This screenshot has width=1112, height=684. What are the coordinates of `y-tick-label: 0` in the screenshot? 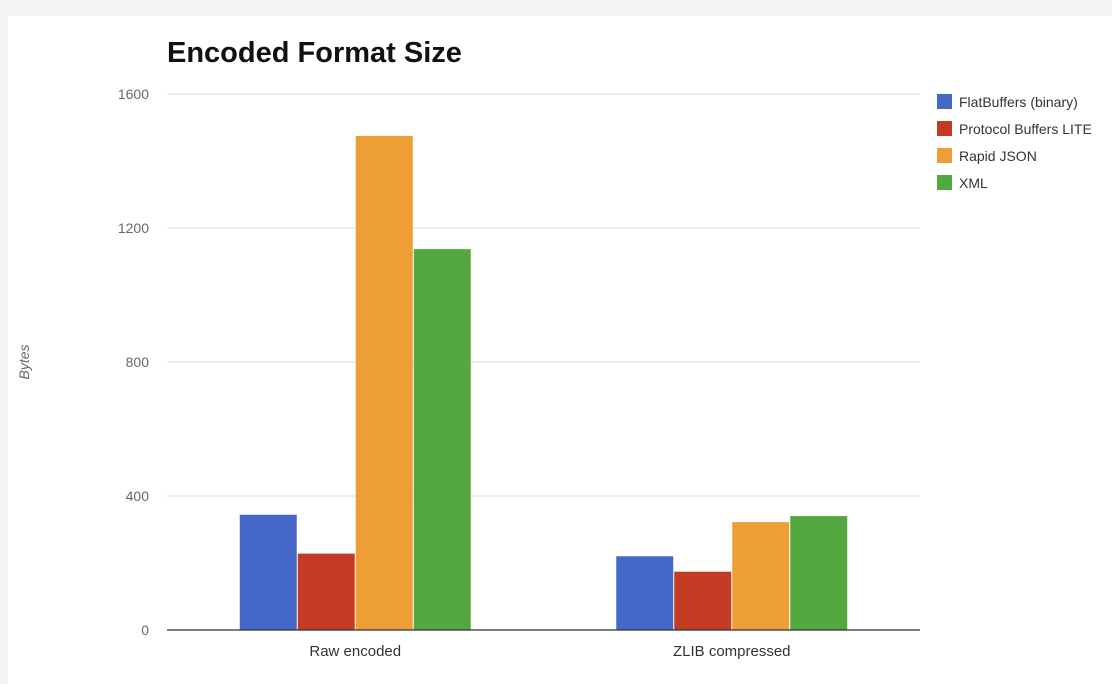 It's located at (145, 630).